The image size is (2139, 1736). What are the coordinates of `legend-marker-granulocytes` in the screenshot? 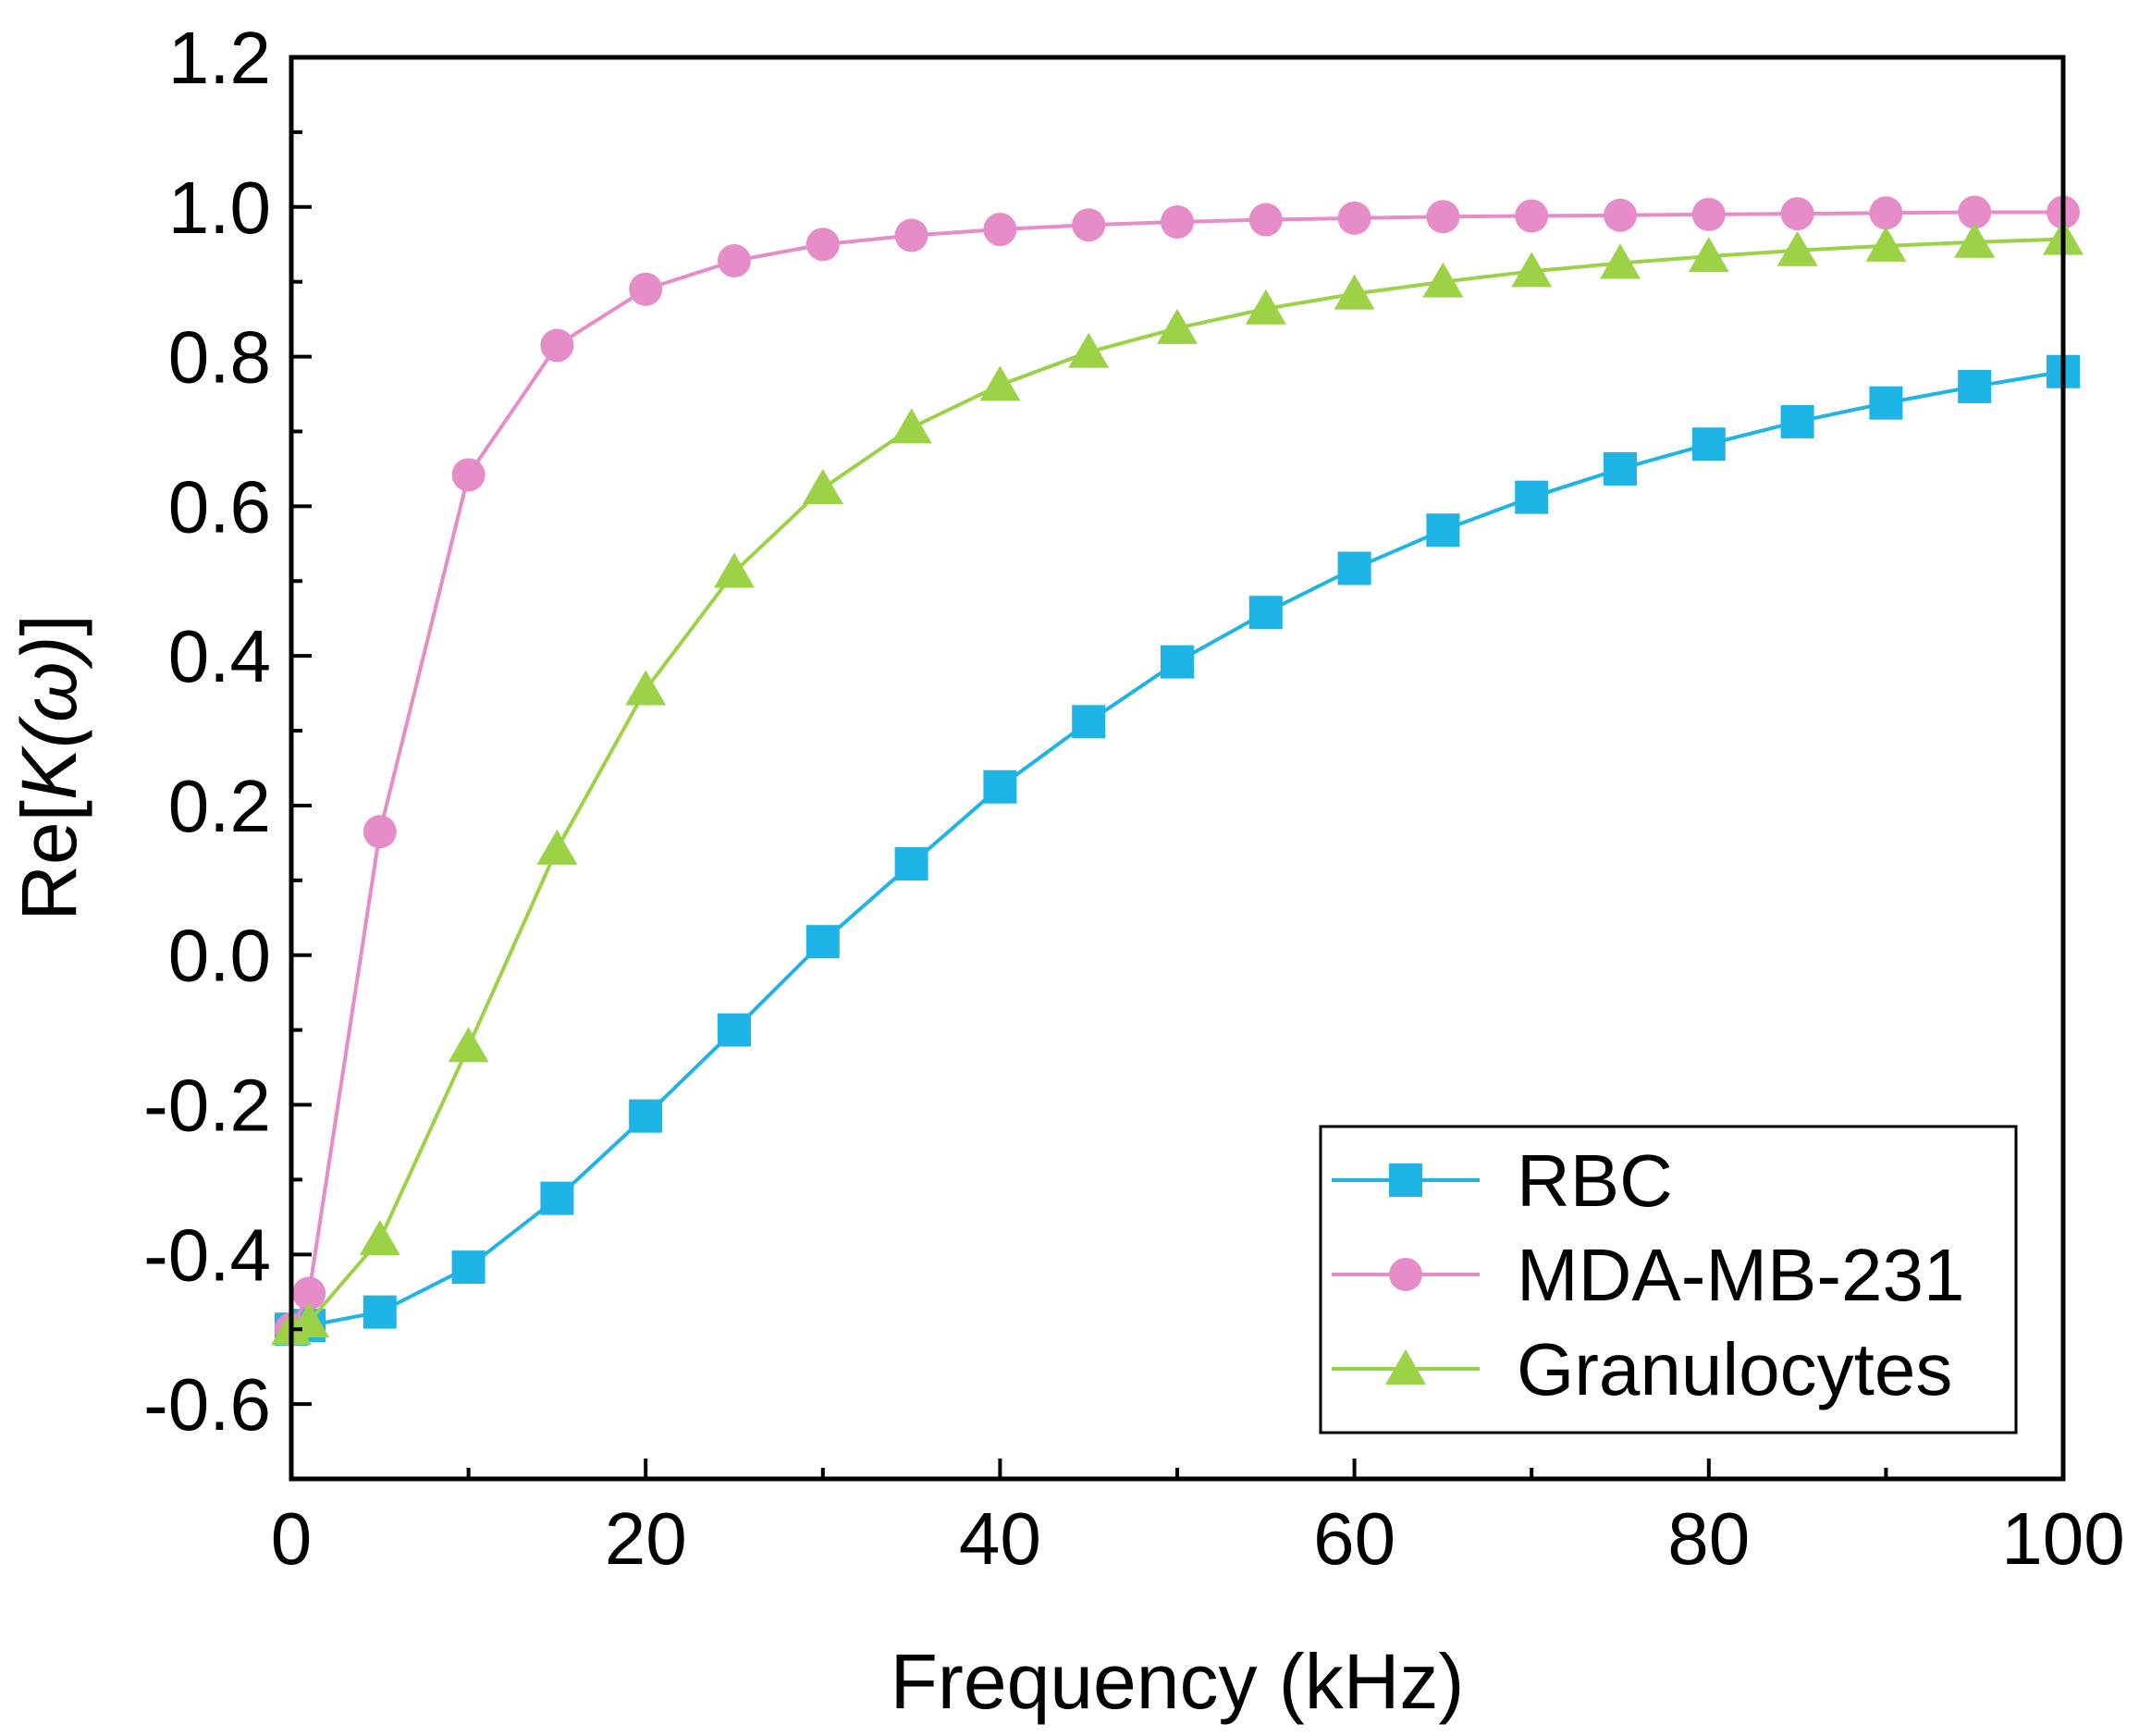 It's located at (1405, 1367).